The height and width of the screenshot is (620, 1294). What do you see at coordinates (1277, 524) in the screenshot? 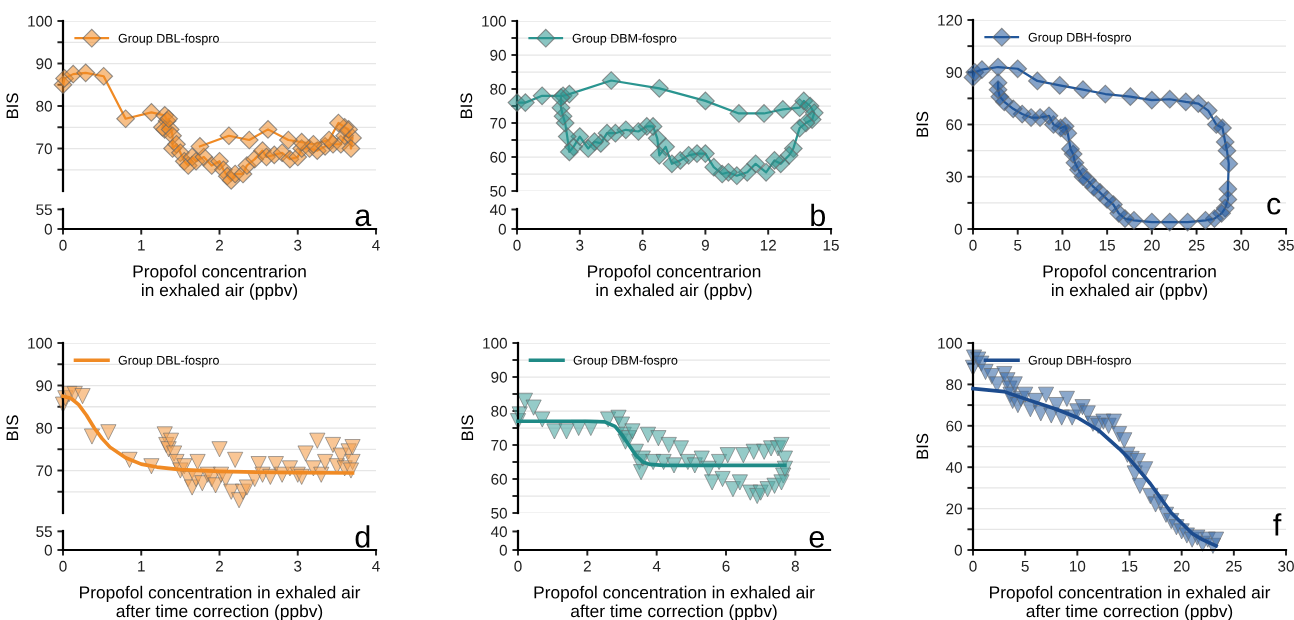
I see `annotation: f` at bounding box center [1277, 524].